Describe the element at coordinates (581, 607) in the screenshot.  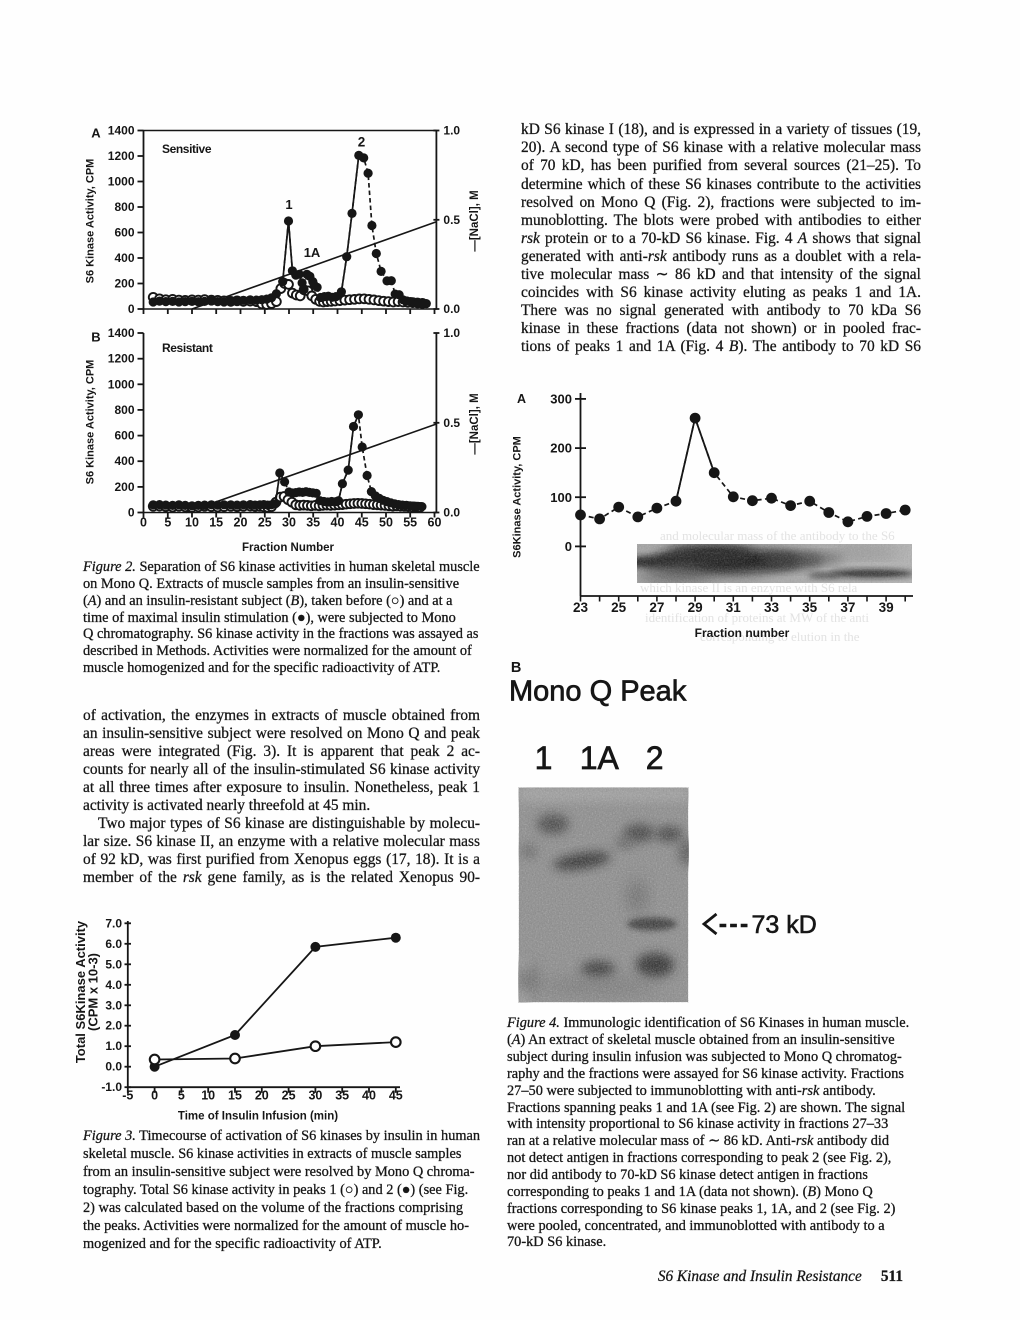
I see `svg-text: 23` at that location.